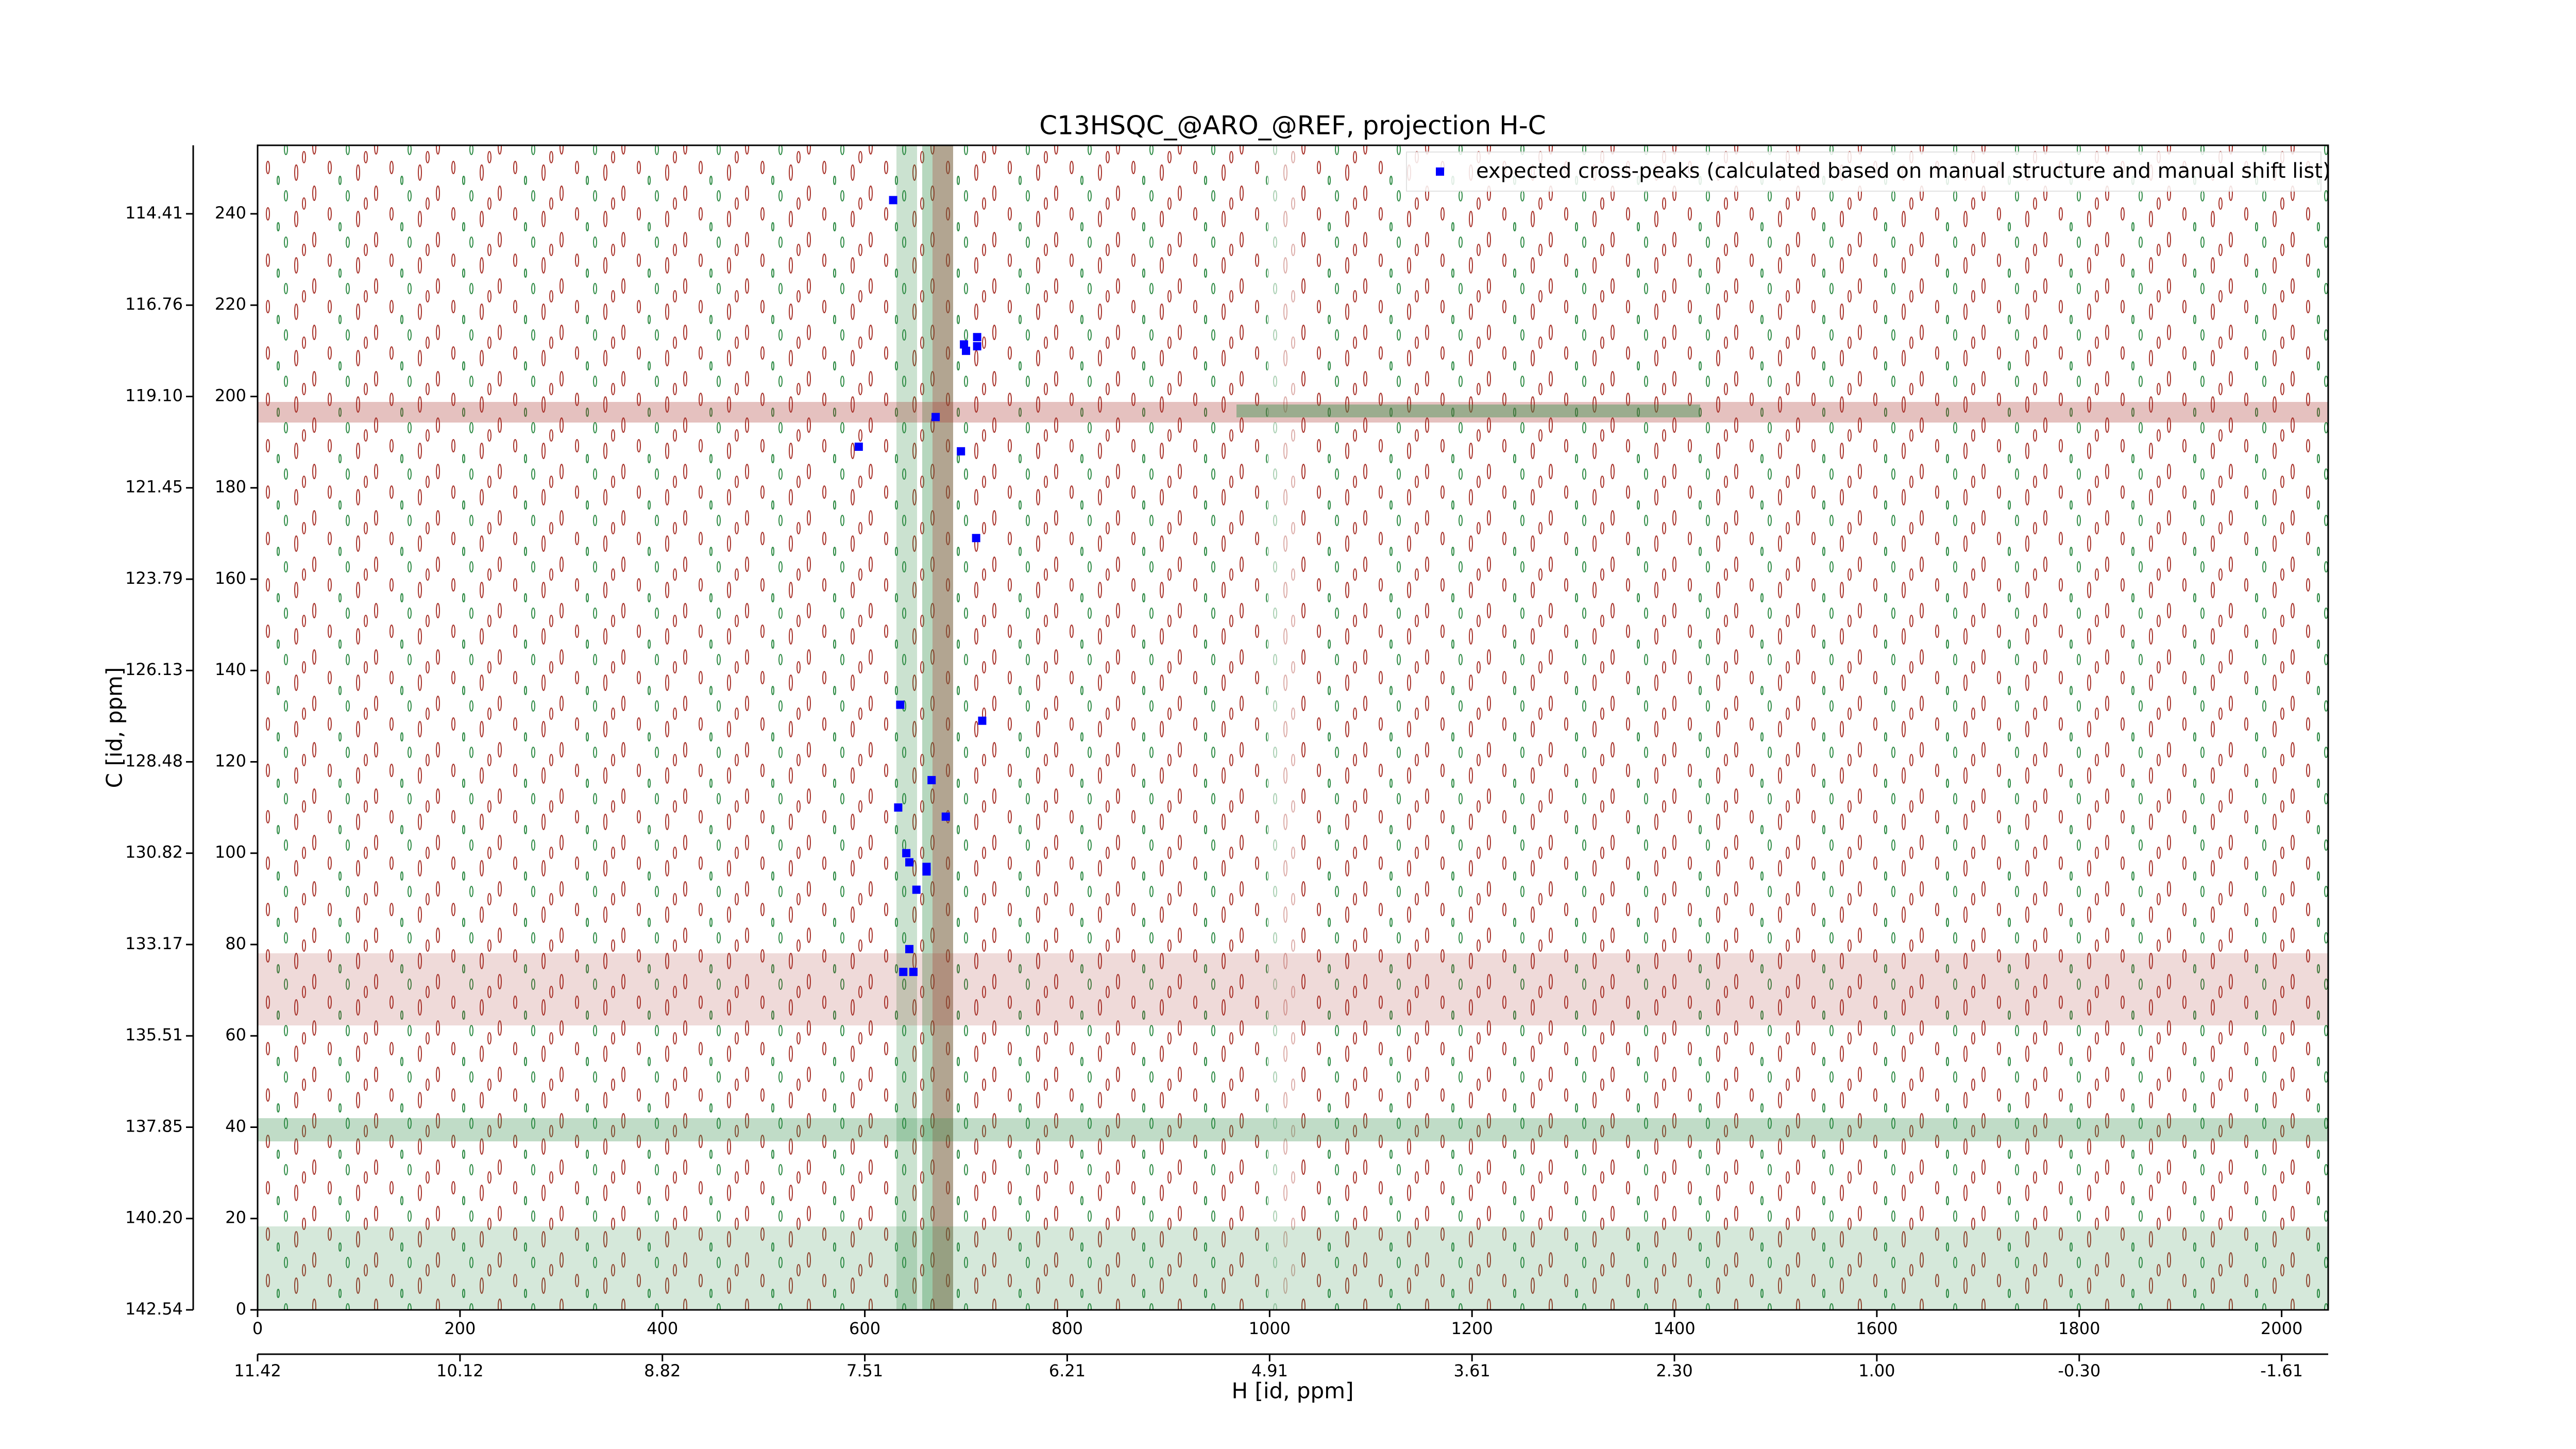  I want to click on x-tick-label: 1200, so click(1472, 1328).